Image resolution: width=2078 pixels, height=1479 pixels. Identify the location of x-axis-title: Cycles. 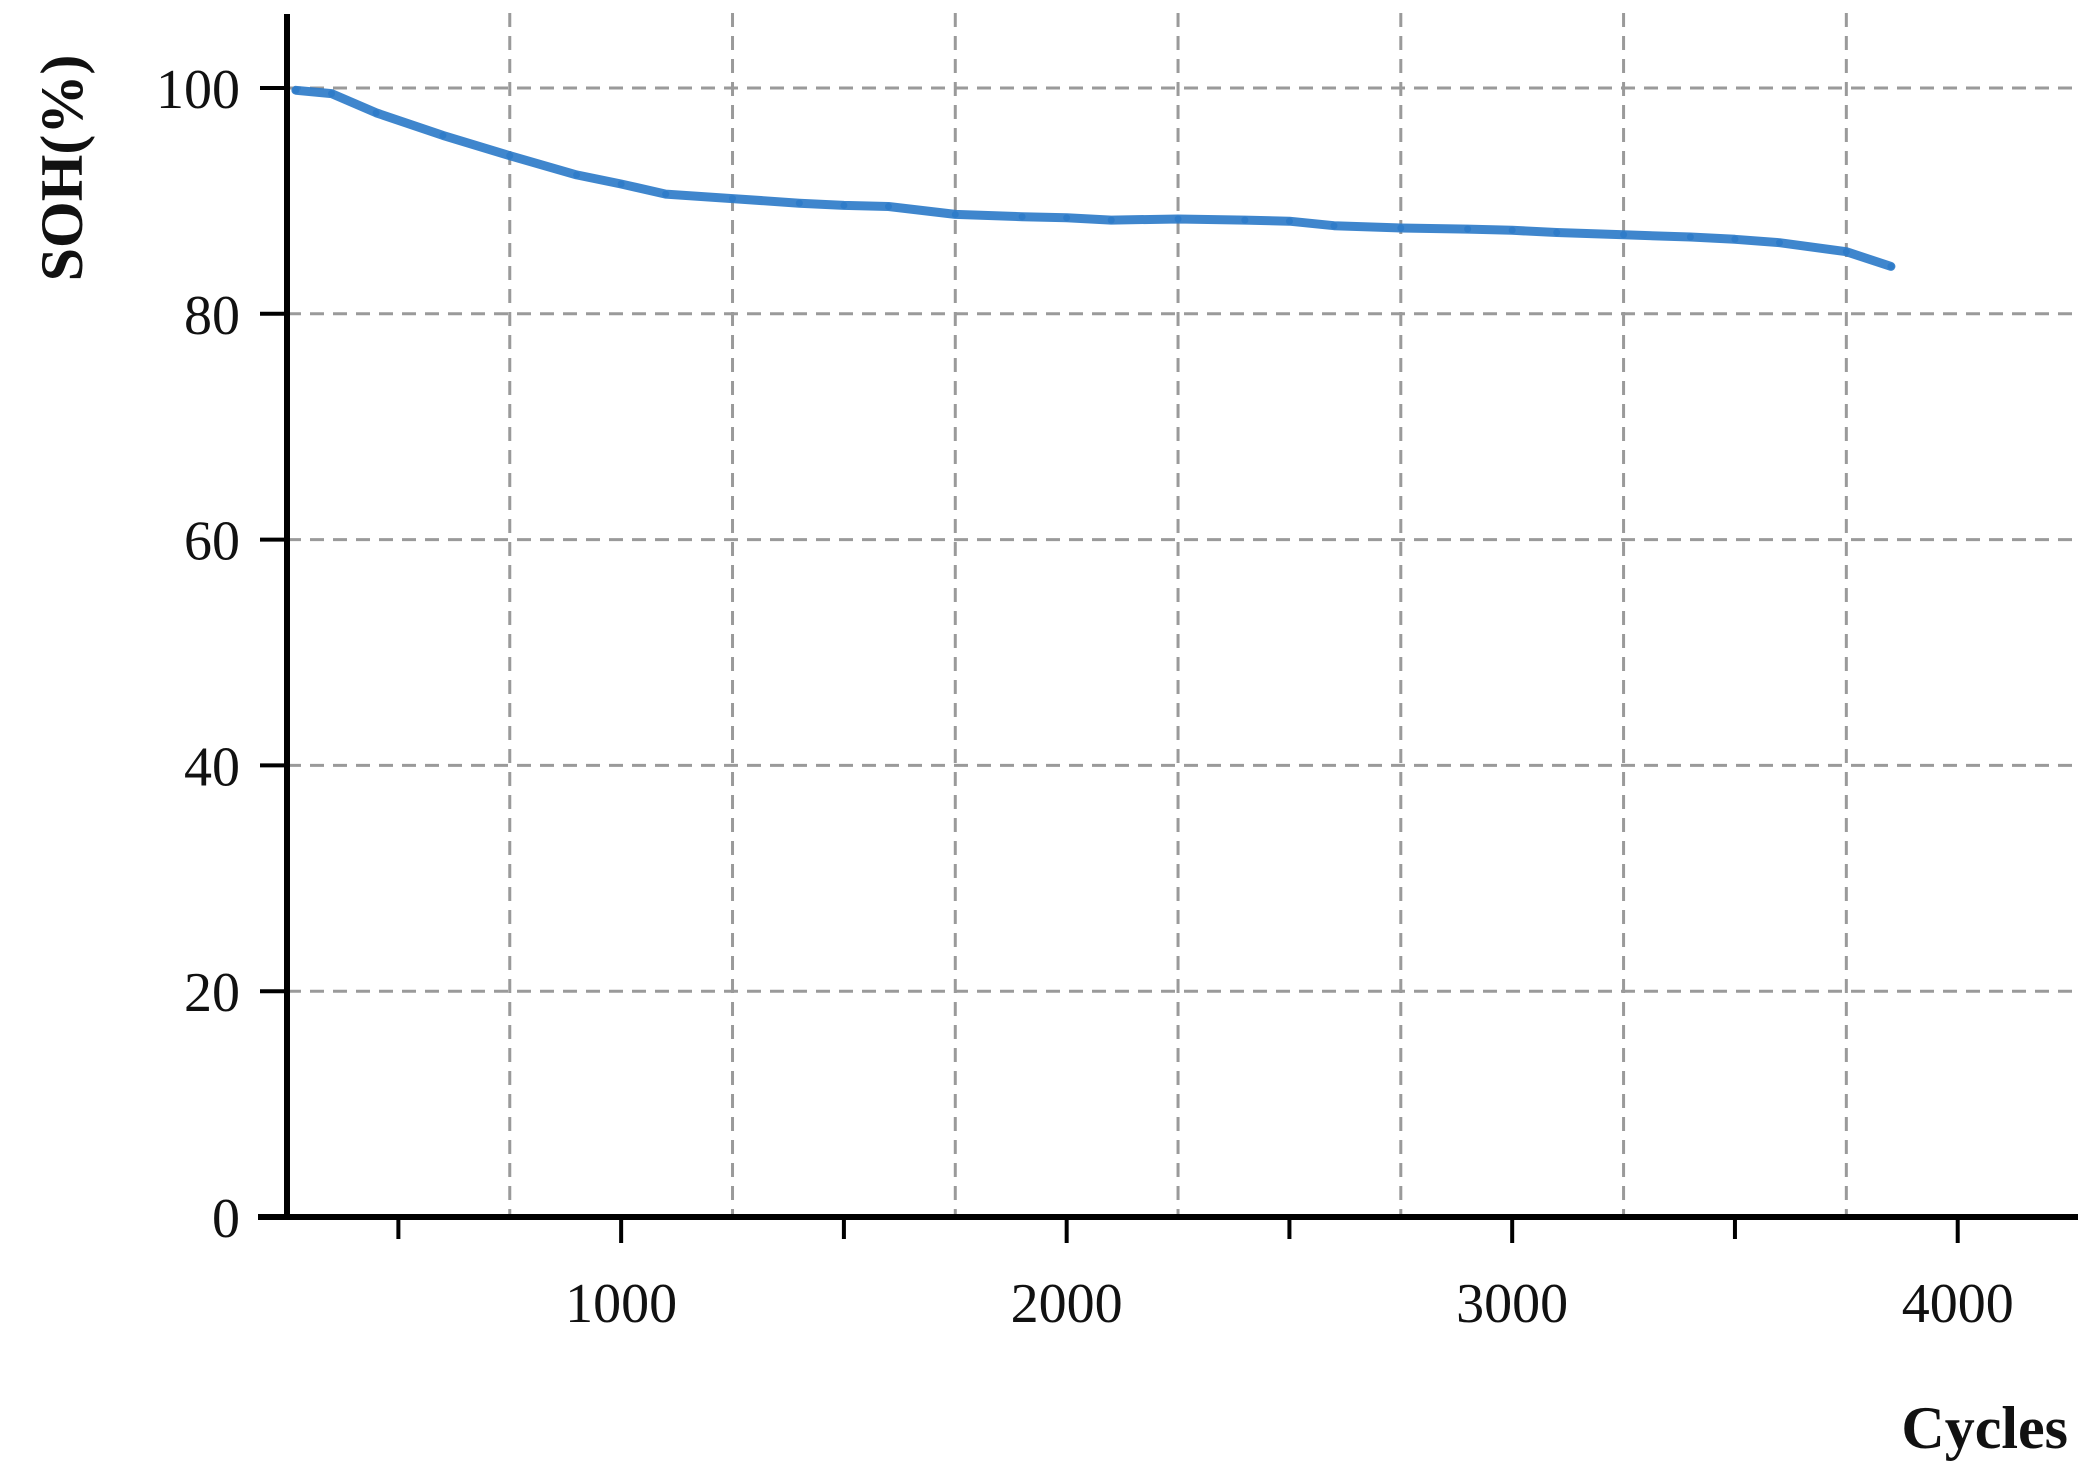
(1984, 1428).